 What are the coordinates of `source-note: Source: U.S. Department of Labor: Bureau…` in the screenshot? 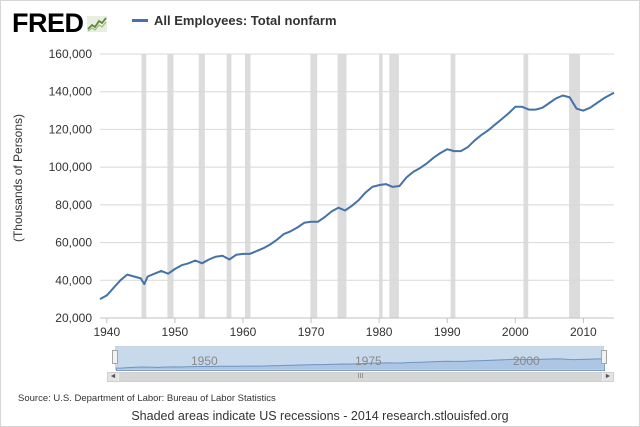 It's located at (147, 398).